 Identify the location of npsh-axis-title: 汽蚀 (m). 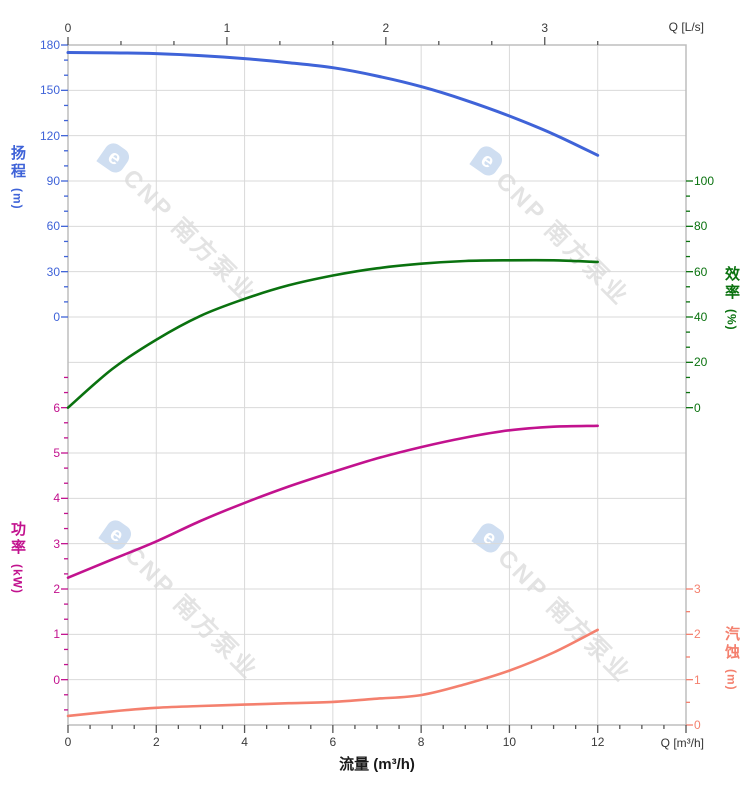
(731, 658).